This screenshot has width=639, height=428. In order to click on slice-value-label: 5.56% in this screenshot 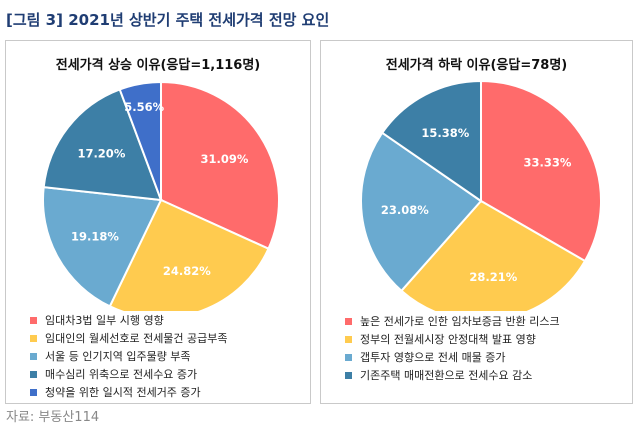, I will do `click(144, 107)`.